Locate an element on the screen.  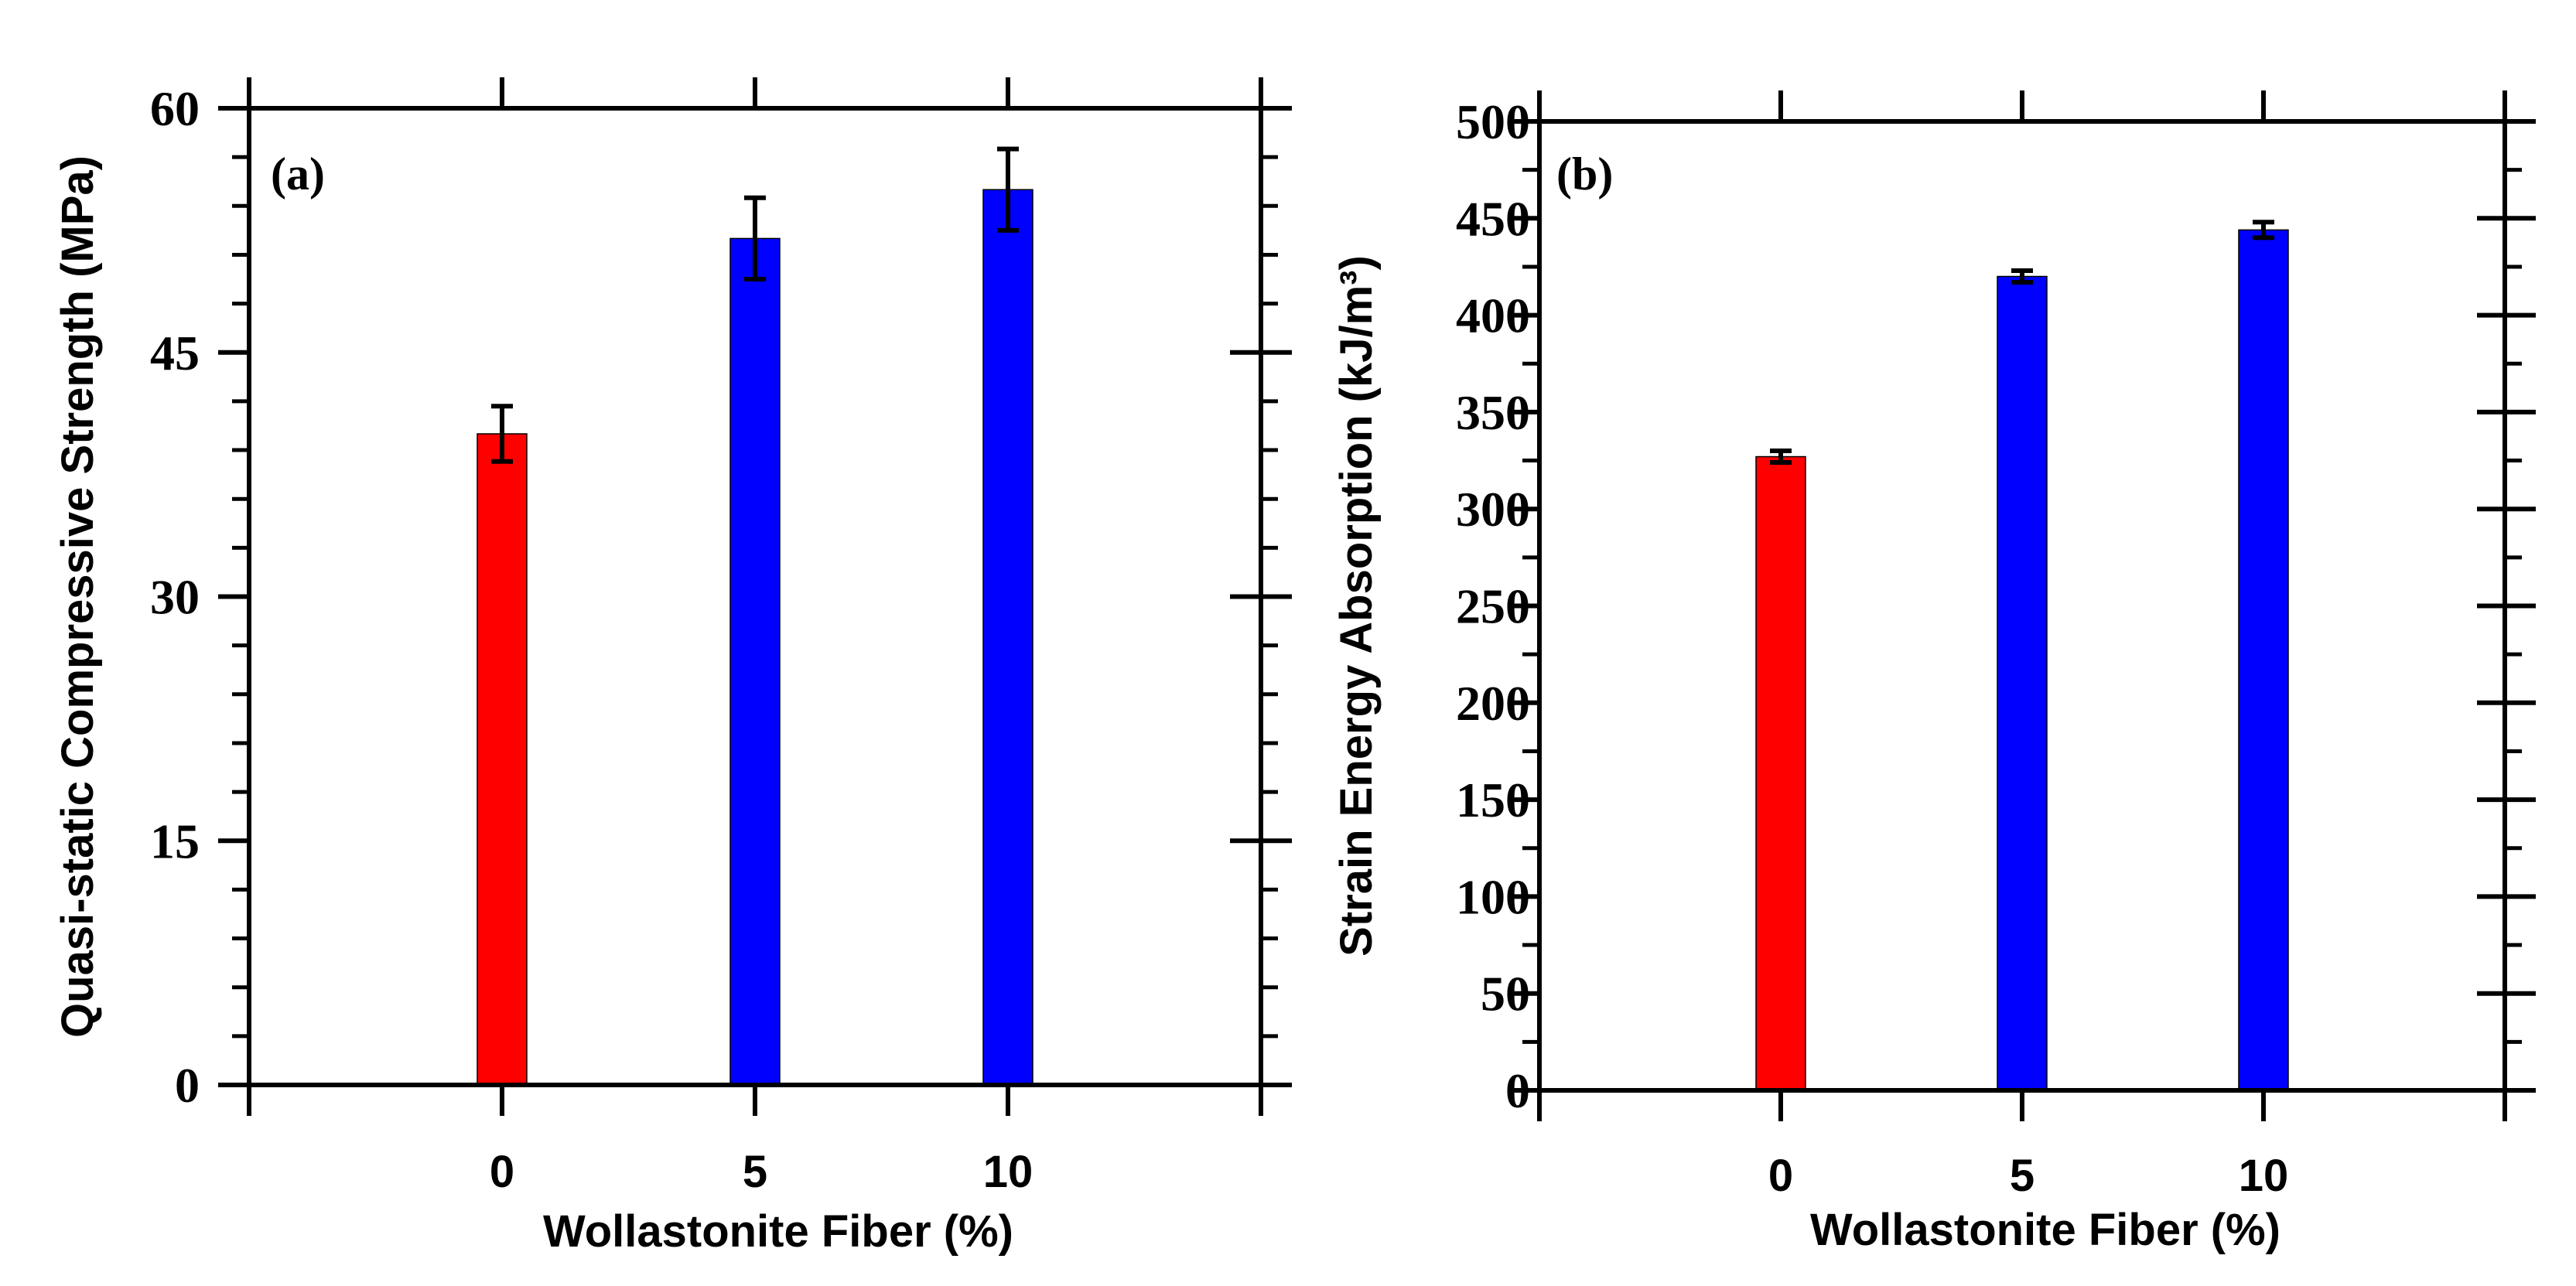
y-tick-label: 400 is located at coordinates (1493, 315).